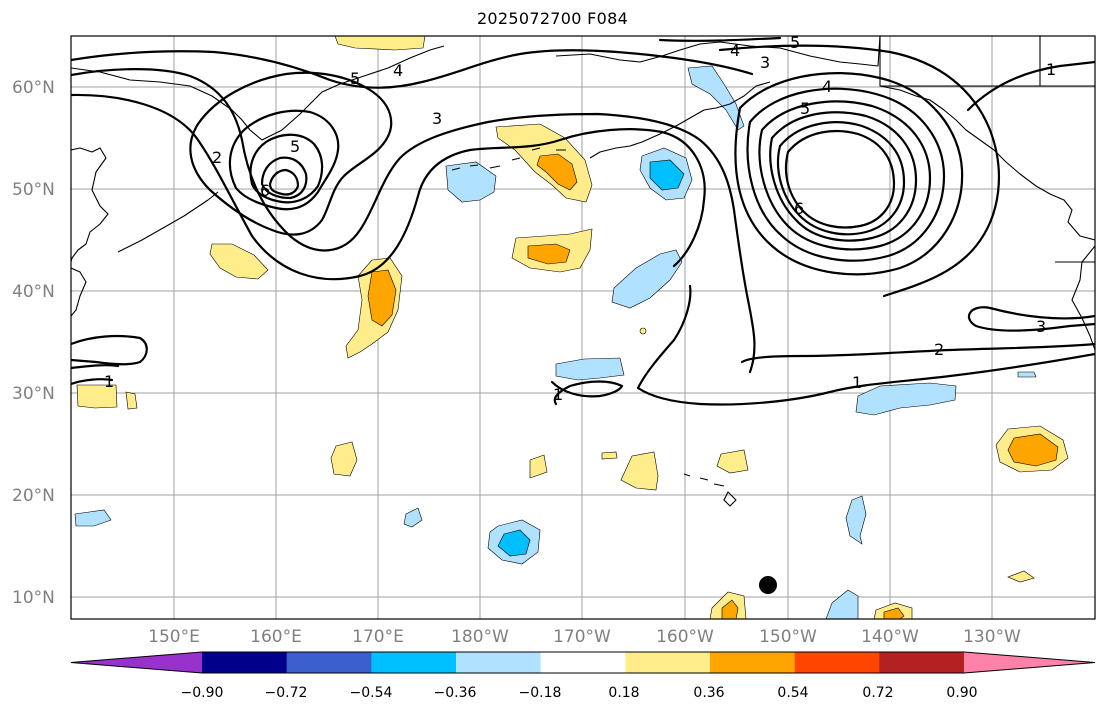 This screenshot has height=712, width=1105. I want to click on coastline-aleutians, so click(611, 126).